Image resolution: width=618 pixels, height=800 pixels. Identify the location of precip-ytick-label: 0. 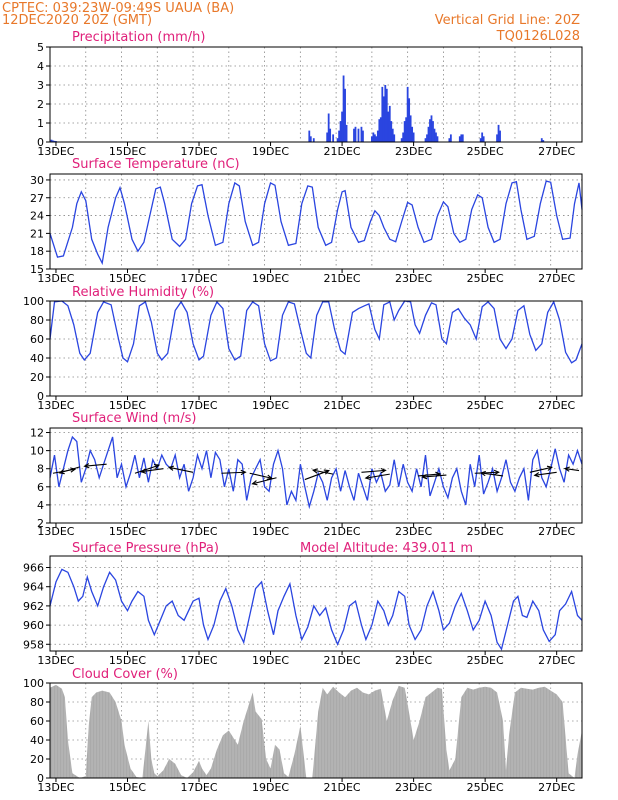
(40, 142).